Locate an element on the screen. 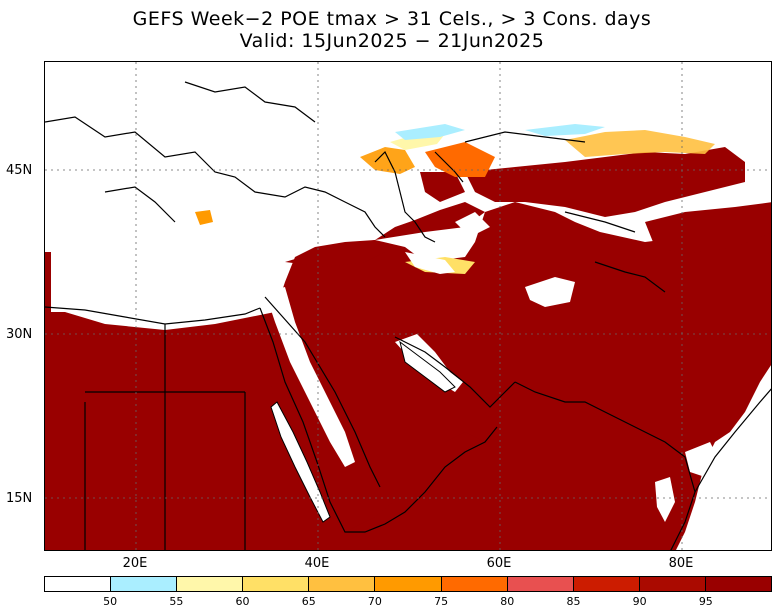 Image resolution: width=784 pixels, height=615 pixels. water-bodies is located at coordinates (363, 431).